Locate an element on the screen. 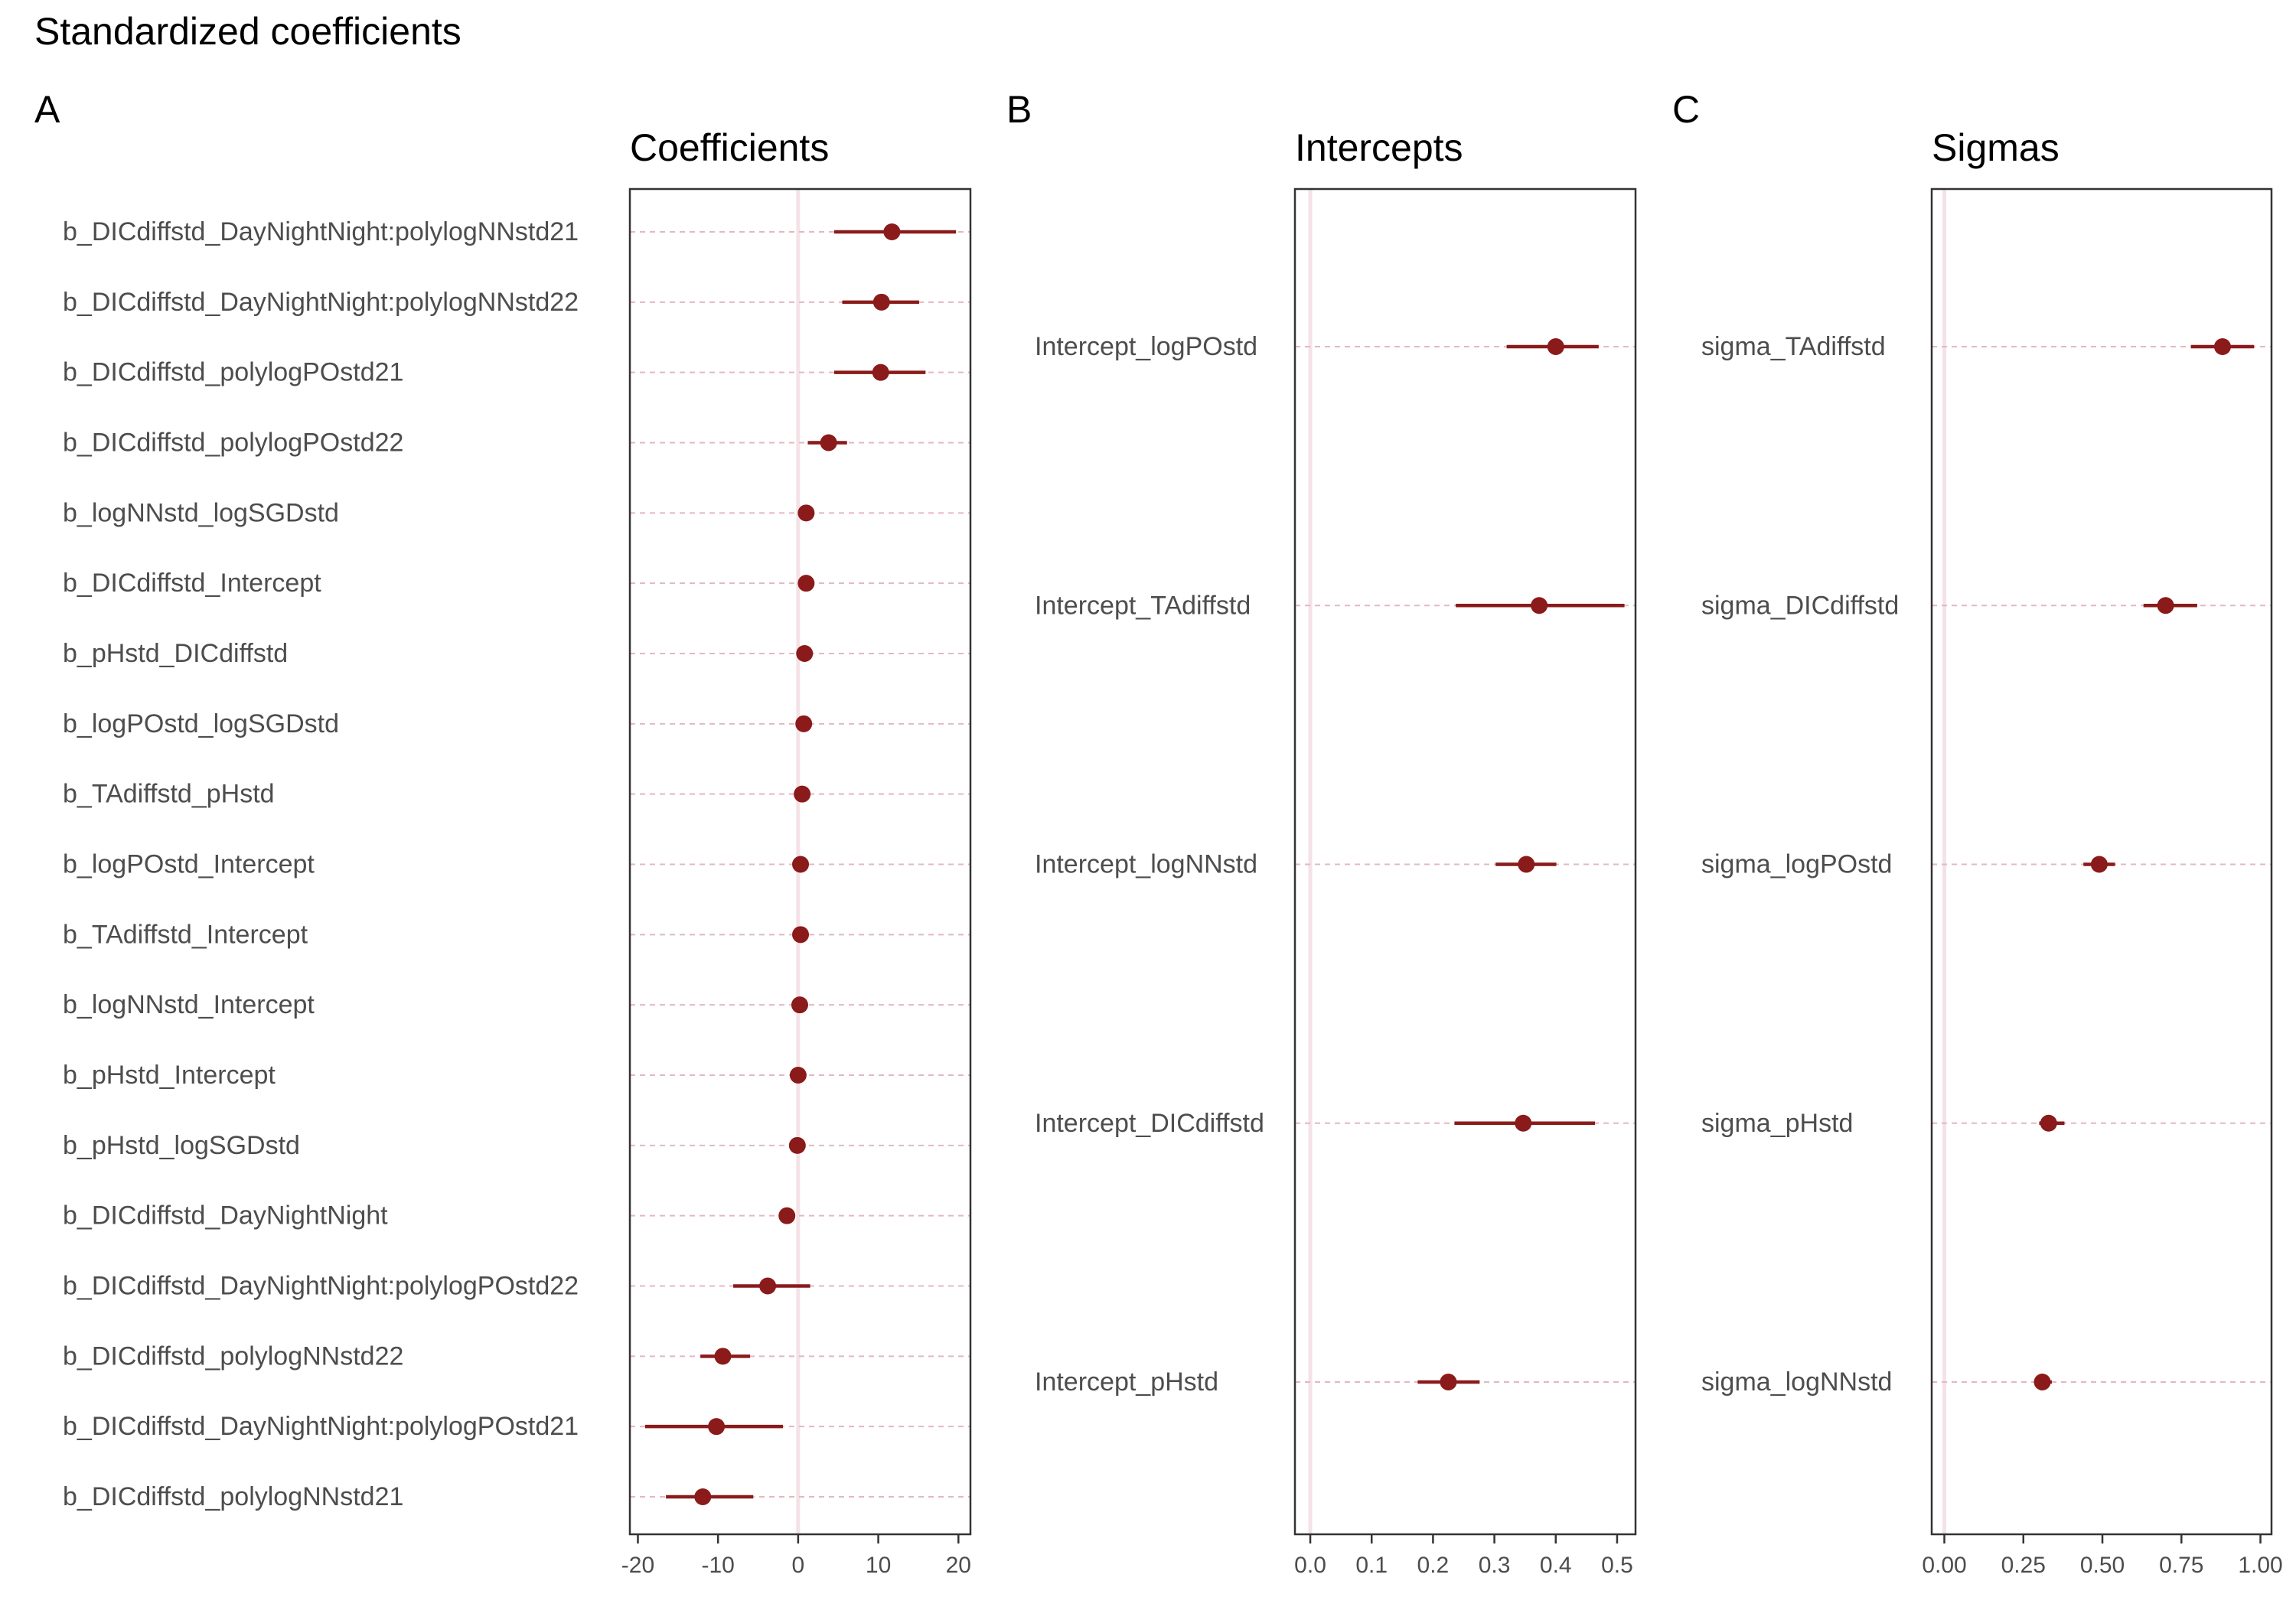 The width and height of the screenshot is (2296, 1607). row-label: b_logPOstd_logSGDstd is located at coordinates (201, 723).